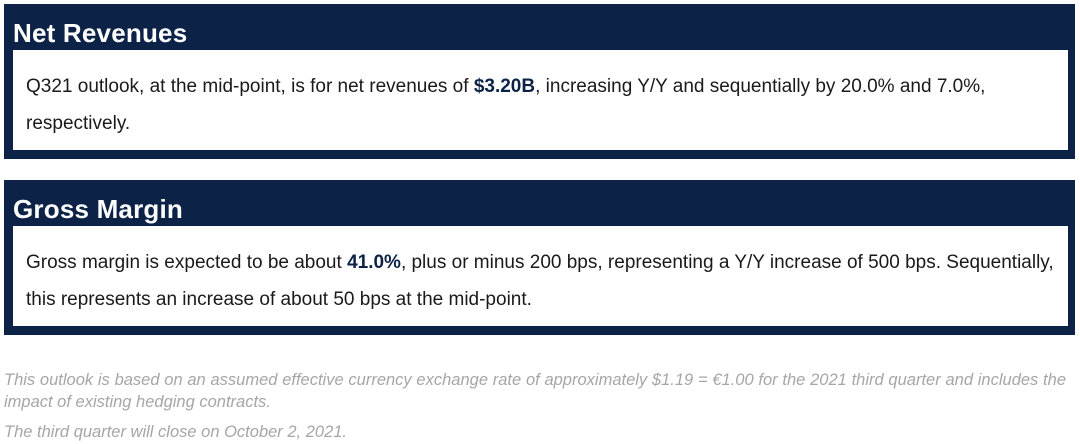 The height and width of the screenshot is (444, 1080). Describe the element at coordinates (374, 262) in the screenshot. I see `gross-margin-value: 41.0%` at that location.